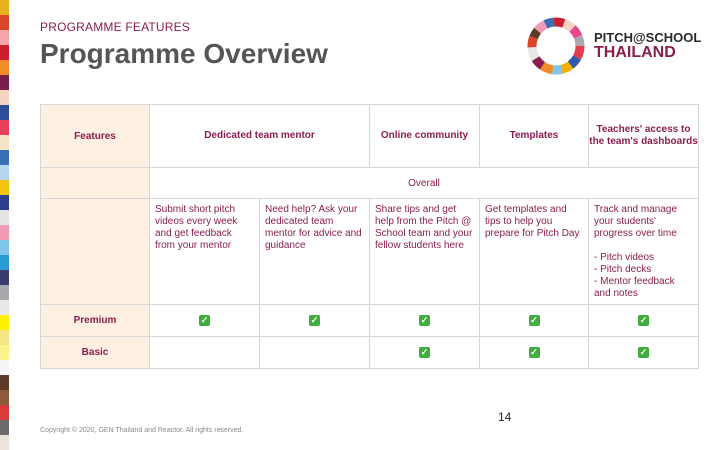  What do you see at coordinates (95, 183) in the screenshot?
I see `overall-label-cell` at bounding box center [95, 183].